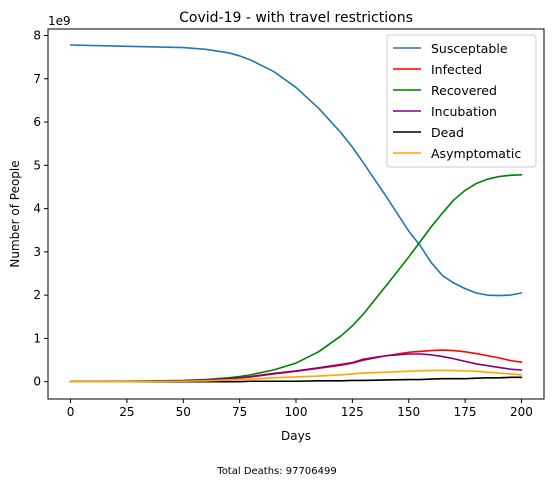  What do you see at coordinates (37, 252) in the screenshot?
I see `y-tick-label: 3` at bounding box center [37, 252].